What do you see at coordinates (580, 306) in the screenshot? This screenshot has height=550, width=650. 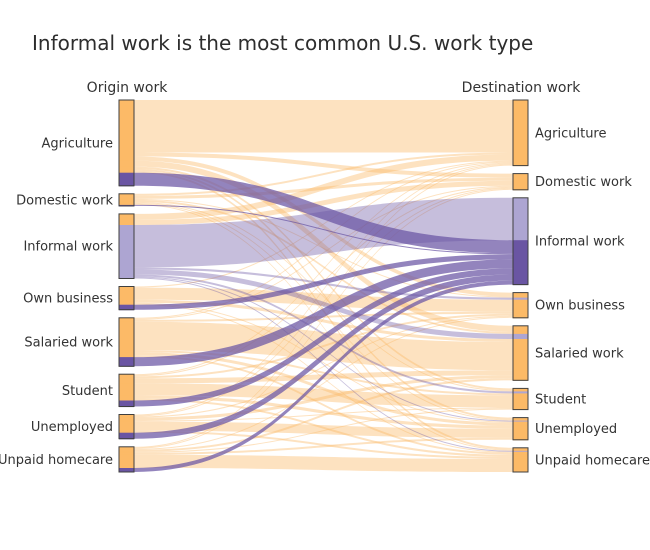 I see `node-label-own-business: Own business` at bounding box center [580, 306].